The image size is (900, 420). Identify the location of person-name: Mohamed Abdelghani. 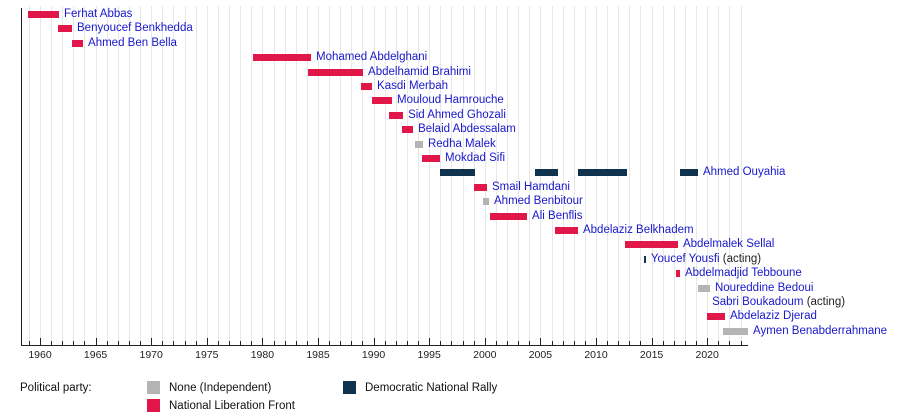
(371, 57).